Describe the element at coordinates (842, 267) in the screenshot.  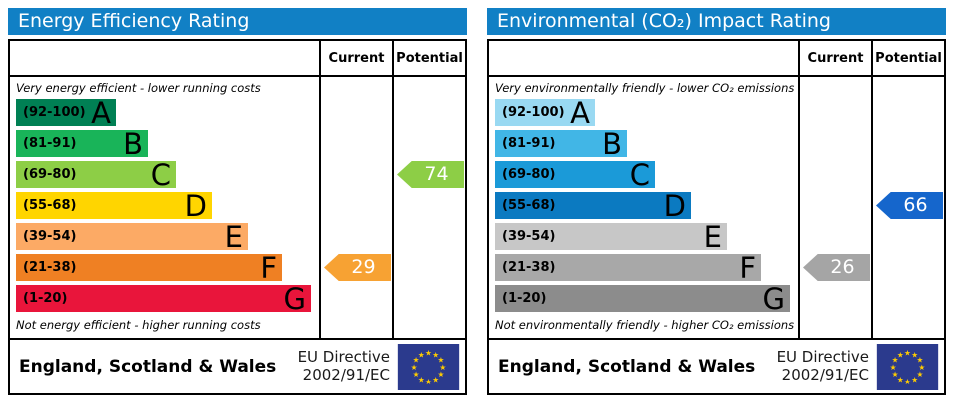
I see `current-rating-value: 26` at that location.